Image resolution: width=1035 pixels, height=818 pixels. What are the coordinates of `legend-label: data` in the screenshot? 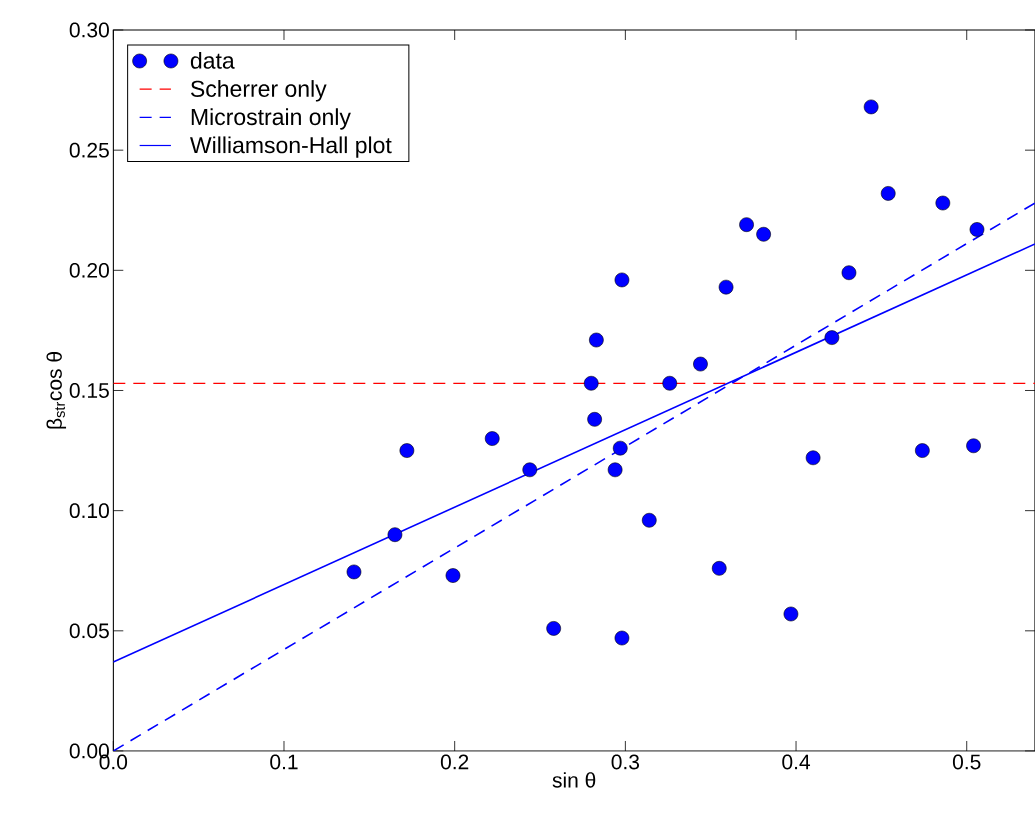 It's located at (212, 60).